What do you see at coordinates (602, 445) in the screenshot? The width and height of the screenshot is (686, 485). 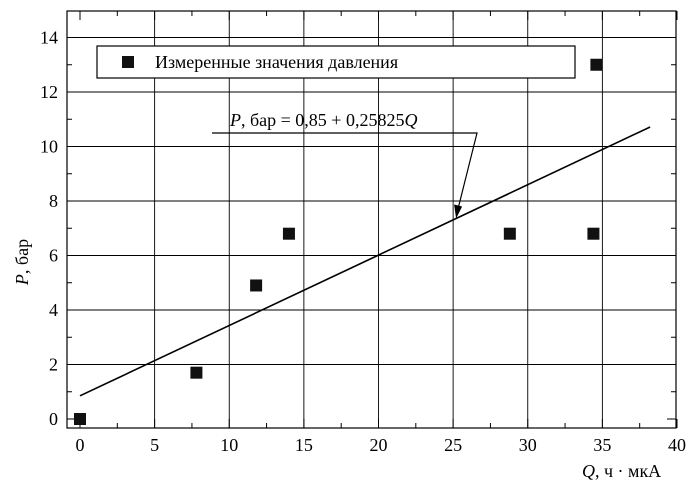 I see `x-tick-label: 35` at bounding box center [602, 445].